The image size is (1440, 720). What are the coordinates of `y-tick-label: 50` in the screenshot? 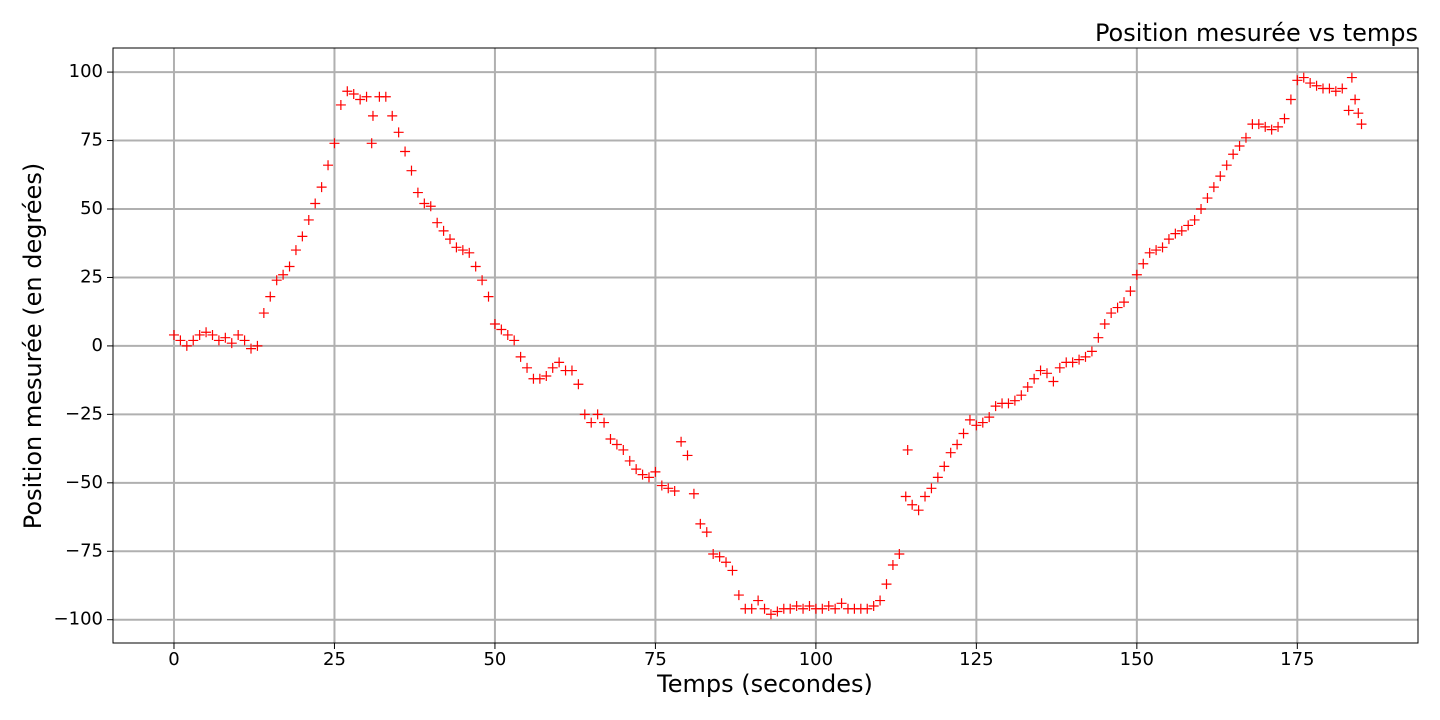 It's located at (91, 208).